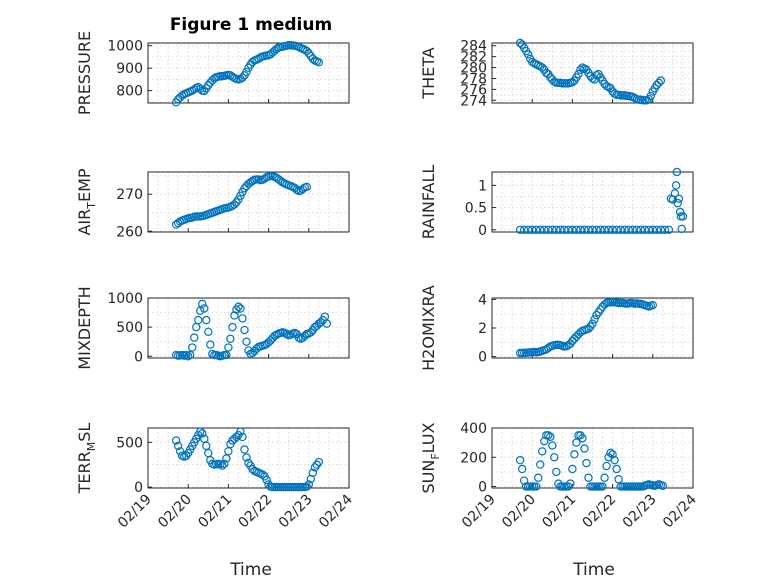  I want to click on x-tick-label: 02/23, so click(640, 512).